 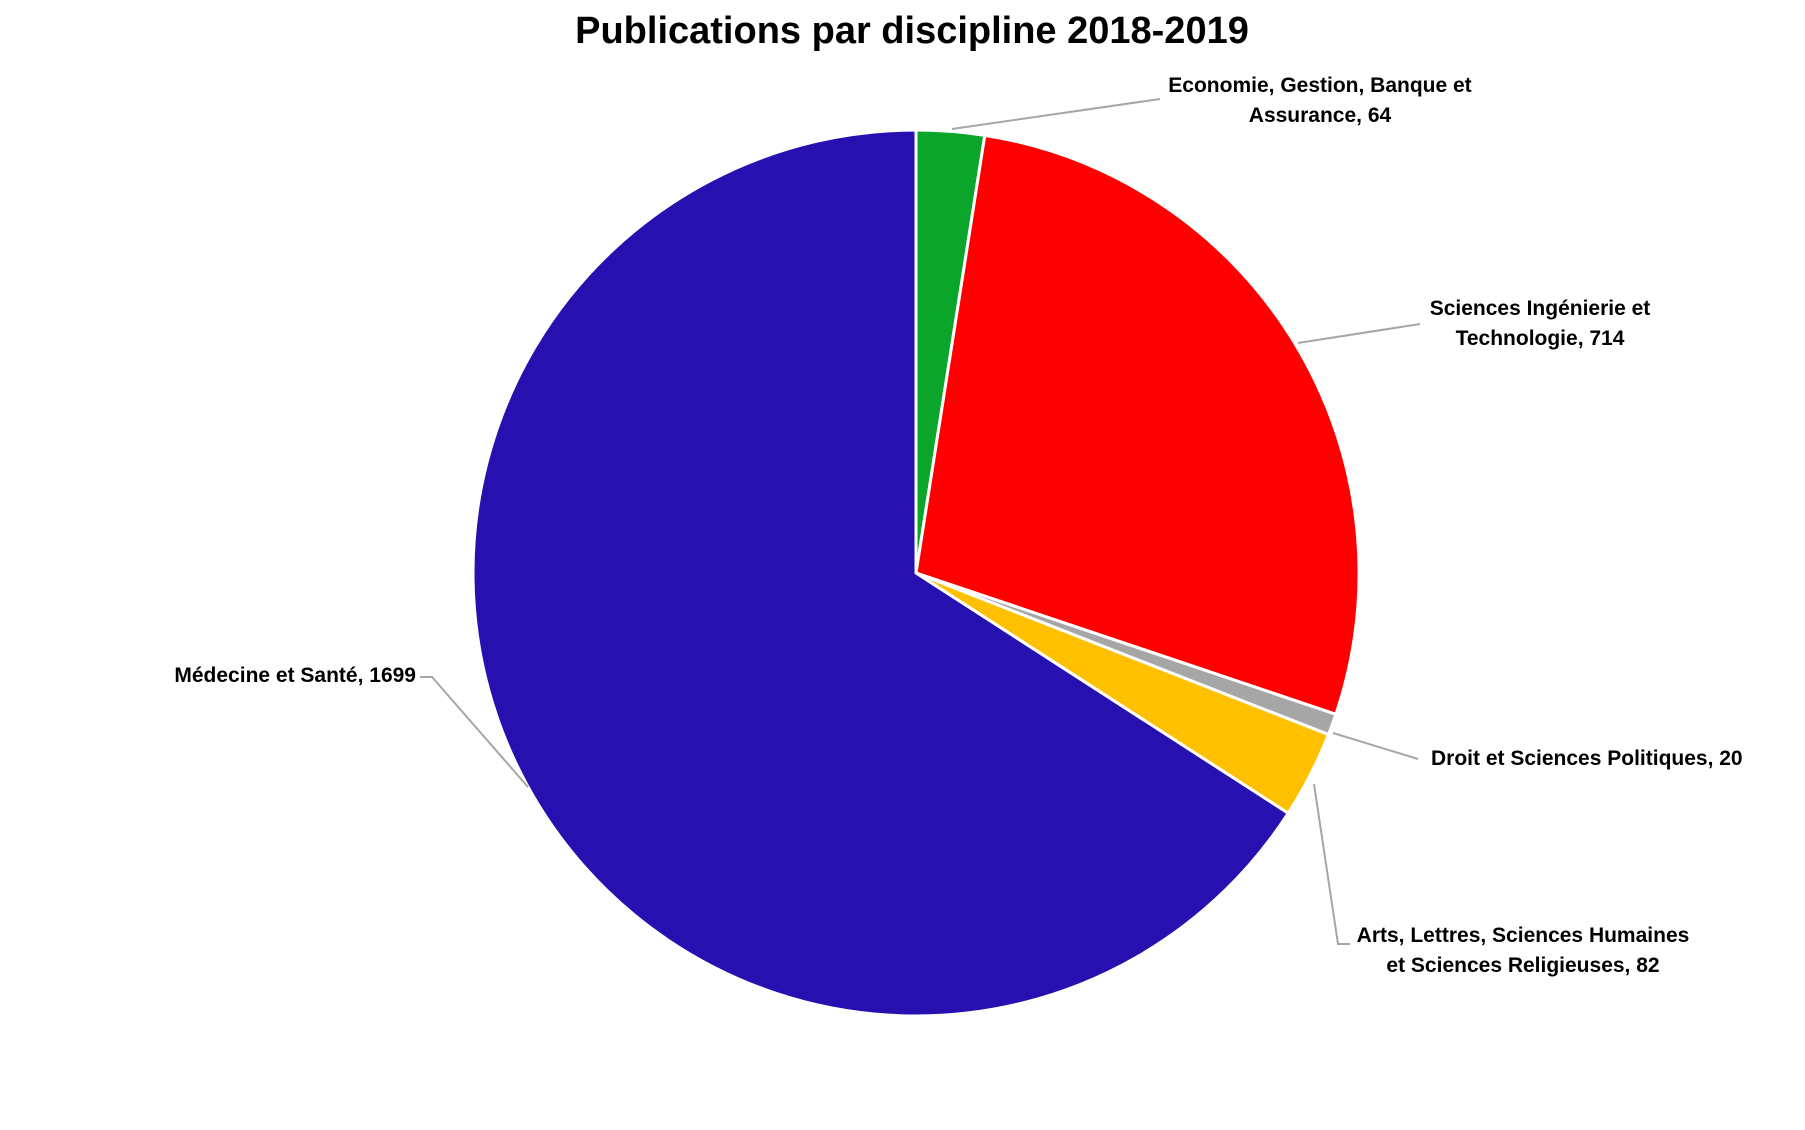 What do you see at coordinates (1320, 115) in the screenshot?
I see `data-label-line: Assurance, 64` at bounding box center [1320, 115].